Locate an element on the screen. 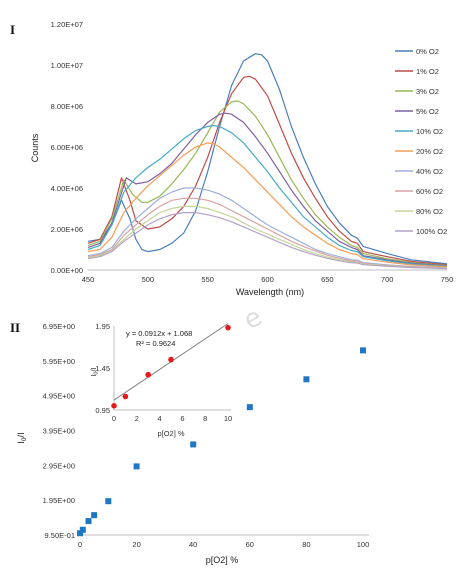 The image size is (472, 575). inset-series is located at coordinates (171, 366).